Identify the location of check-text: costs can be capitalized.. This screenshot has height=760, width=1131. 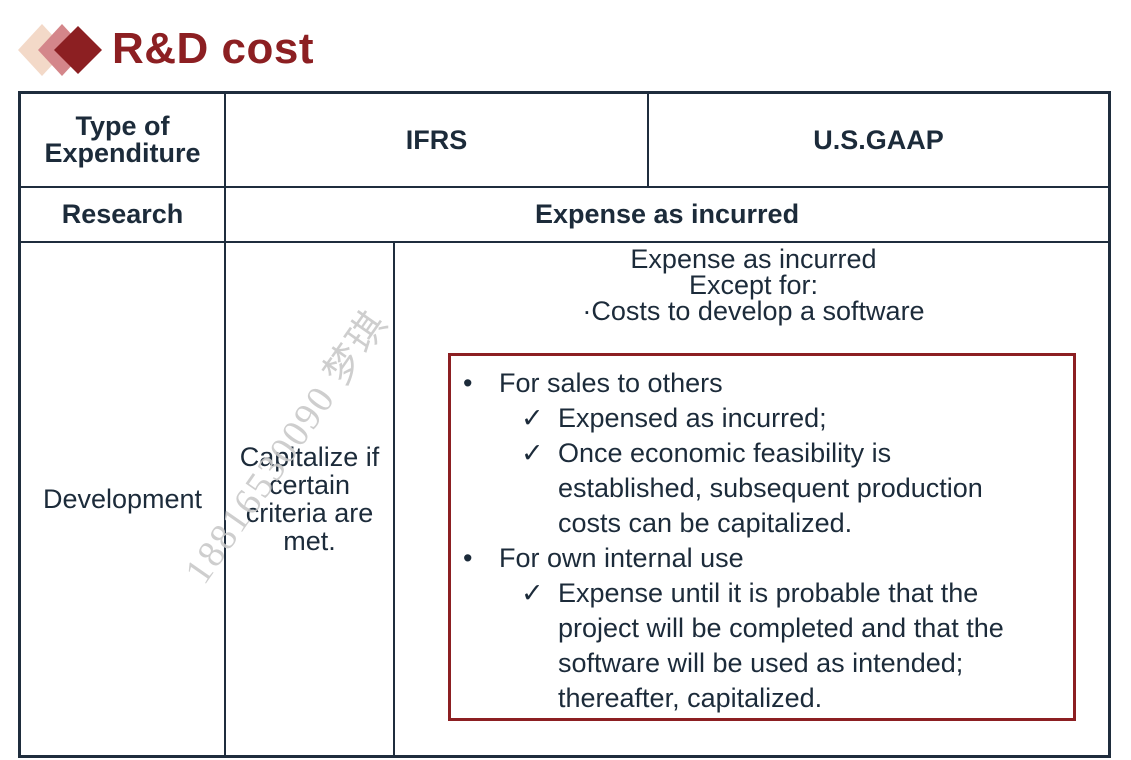
(705, 523).